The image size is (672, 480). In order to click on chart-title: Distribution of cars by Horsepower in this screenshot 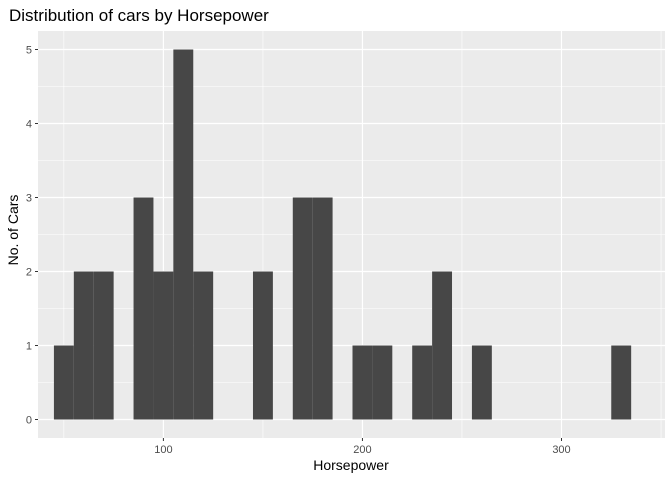, I will do `click(139, 15)`.